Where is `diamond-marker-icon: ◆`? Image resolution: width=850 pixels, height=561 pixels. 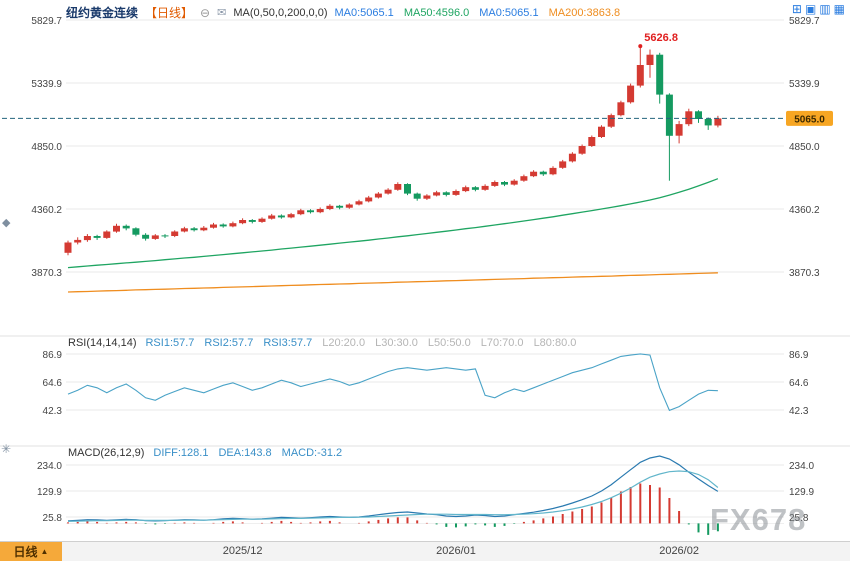
diamond-marker-icon: ◆ is located at coordinates (6, 223).